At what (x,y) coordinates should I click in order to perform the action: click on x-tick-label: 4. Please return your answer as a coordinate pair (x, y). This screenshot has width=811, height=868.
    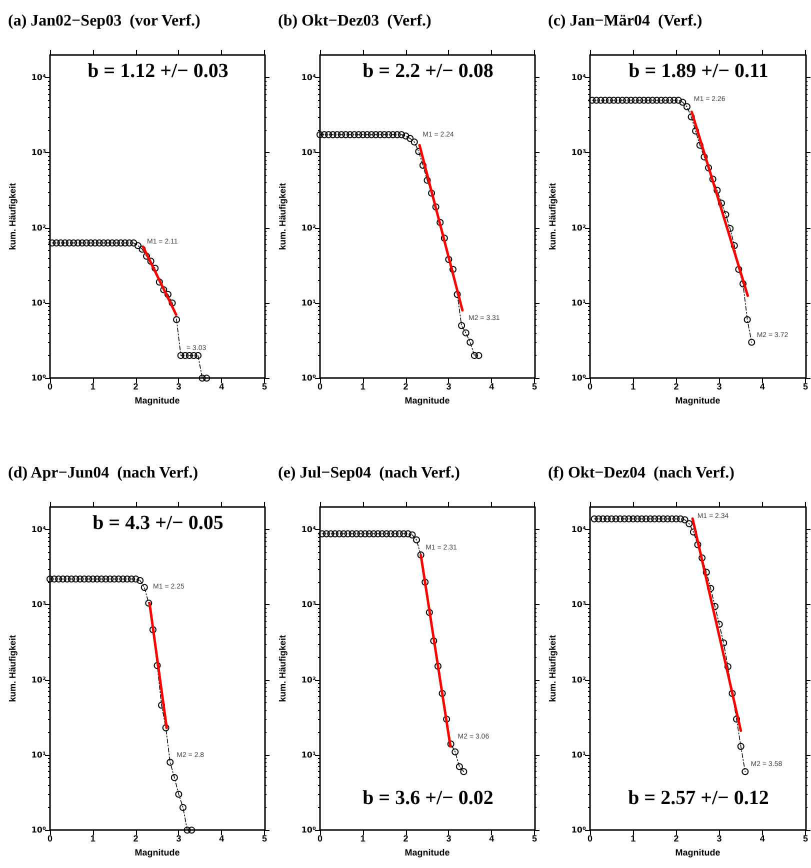
    Looking at the image, I should click on (491, 387).